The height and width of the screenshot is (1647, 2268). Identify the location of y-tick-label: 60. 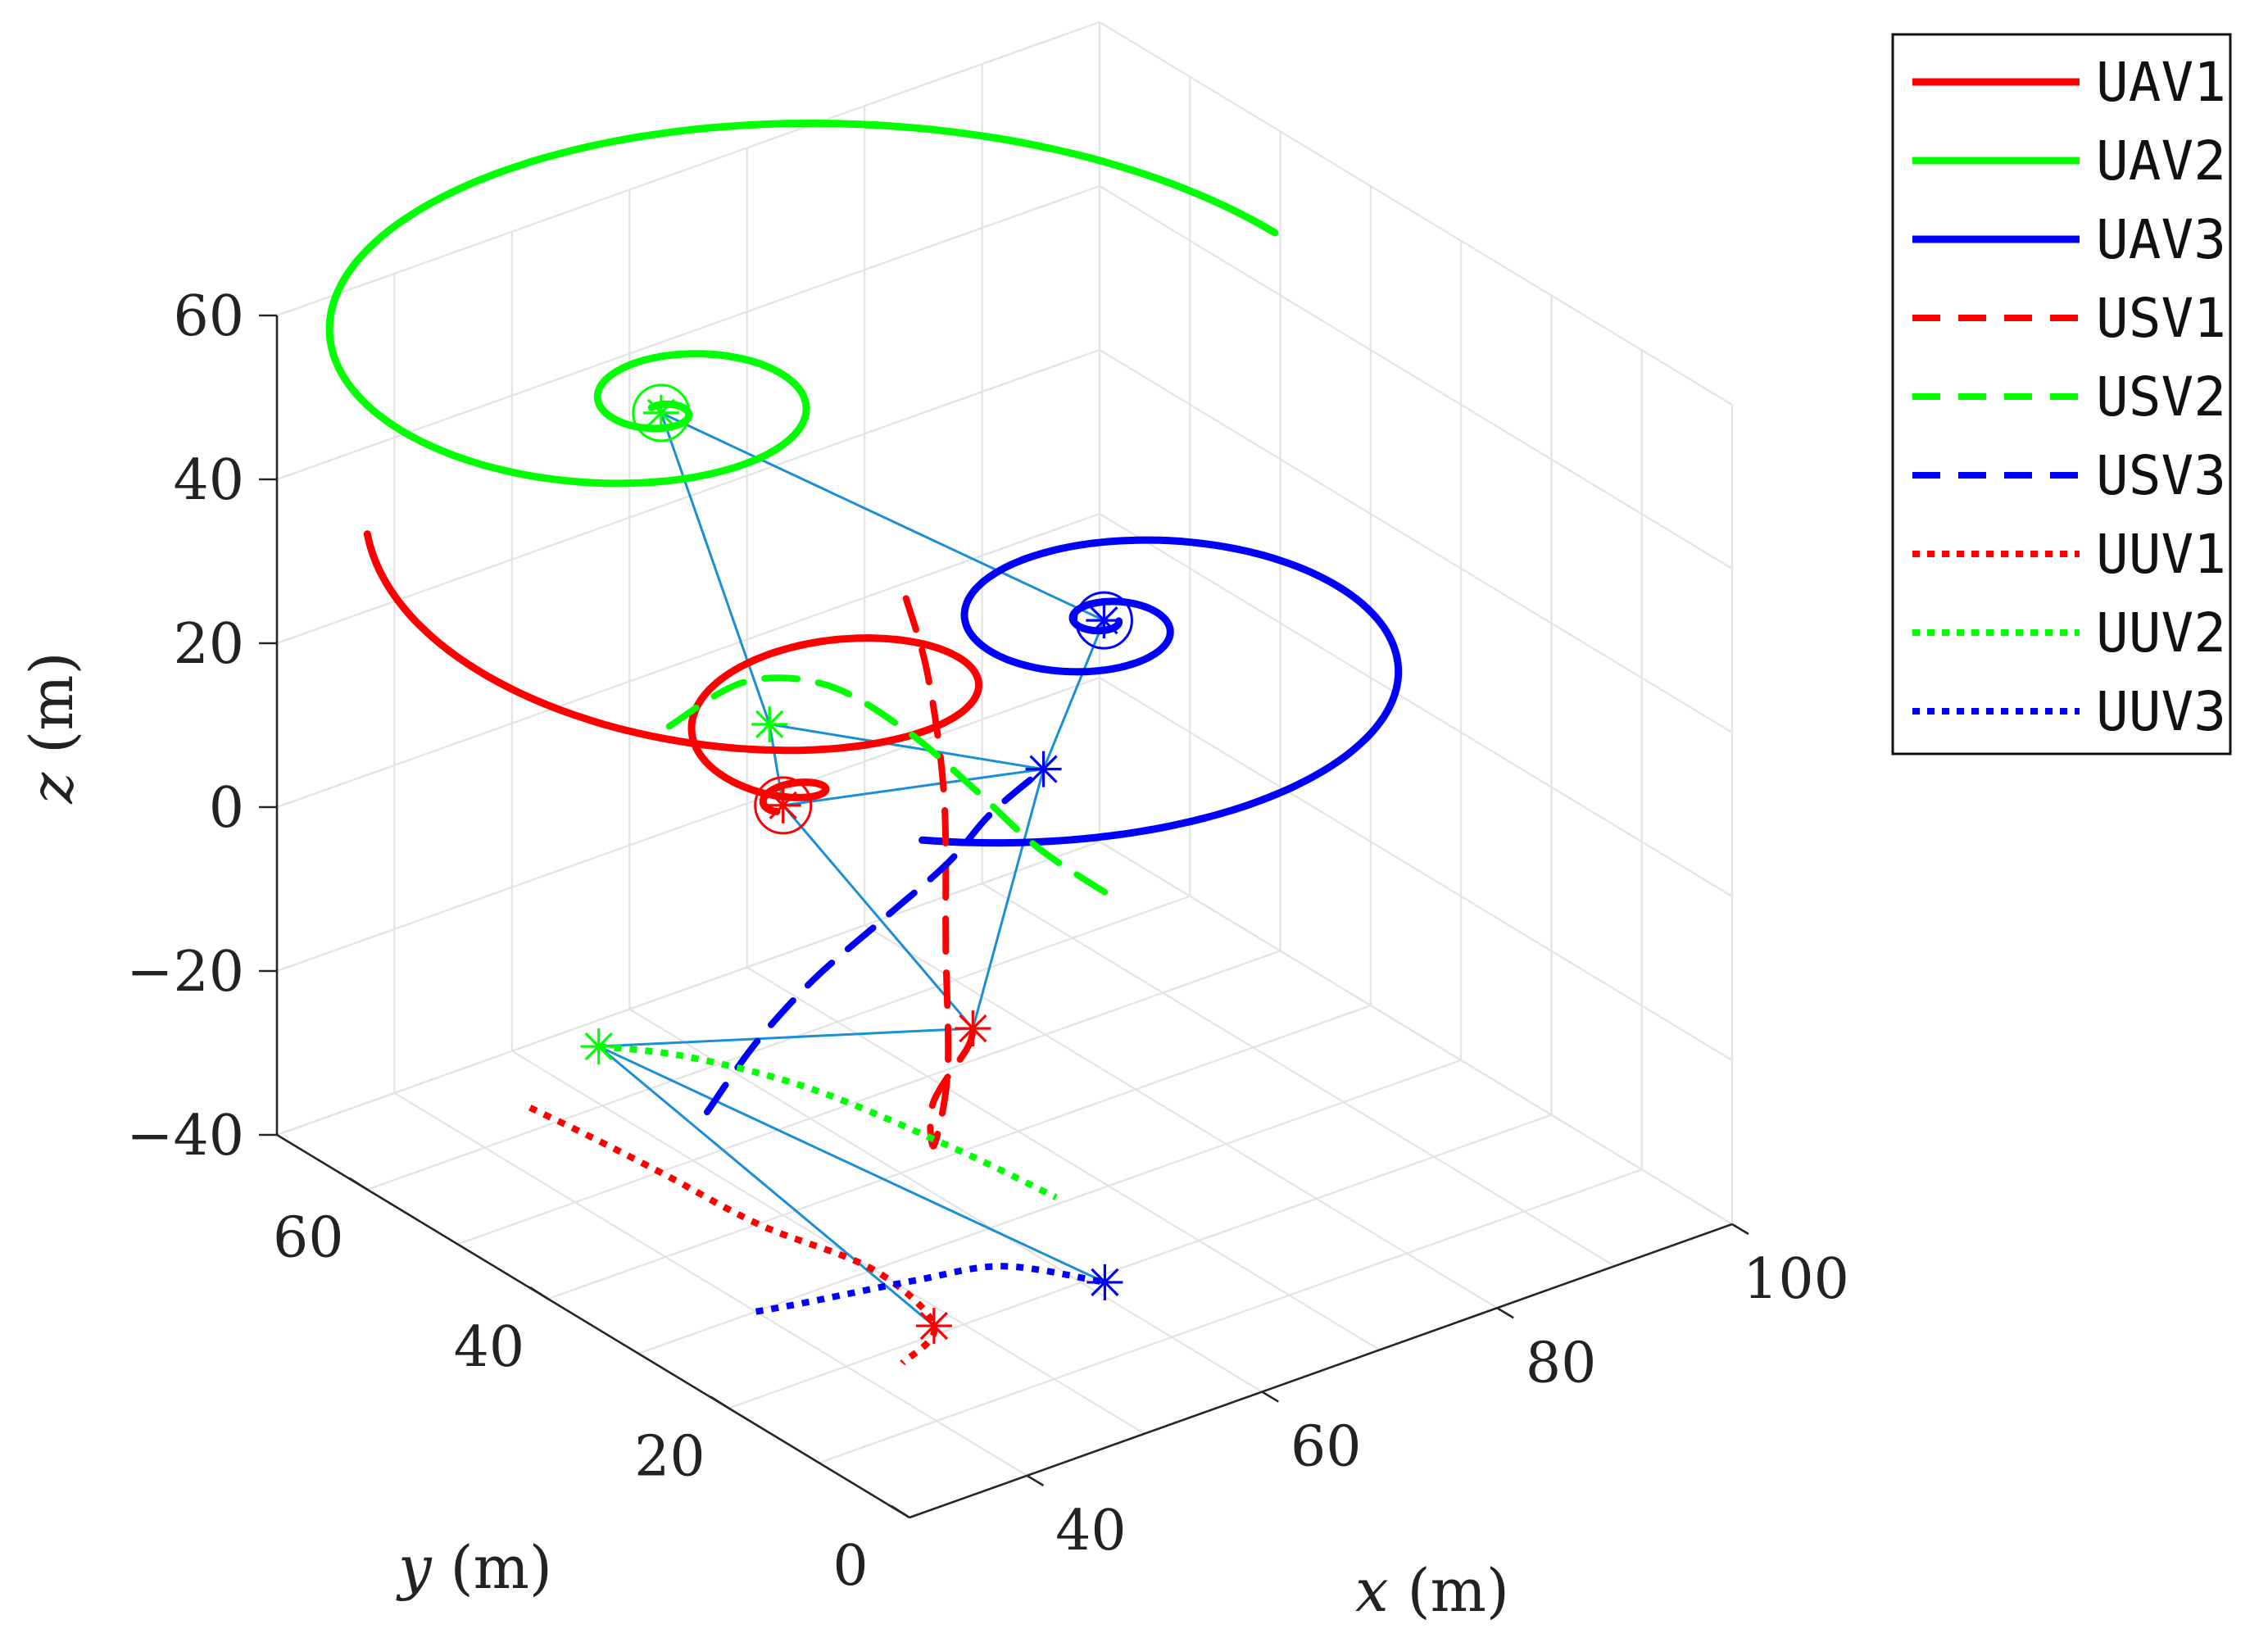
(308, 1238).